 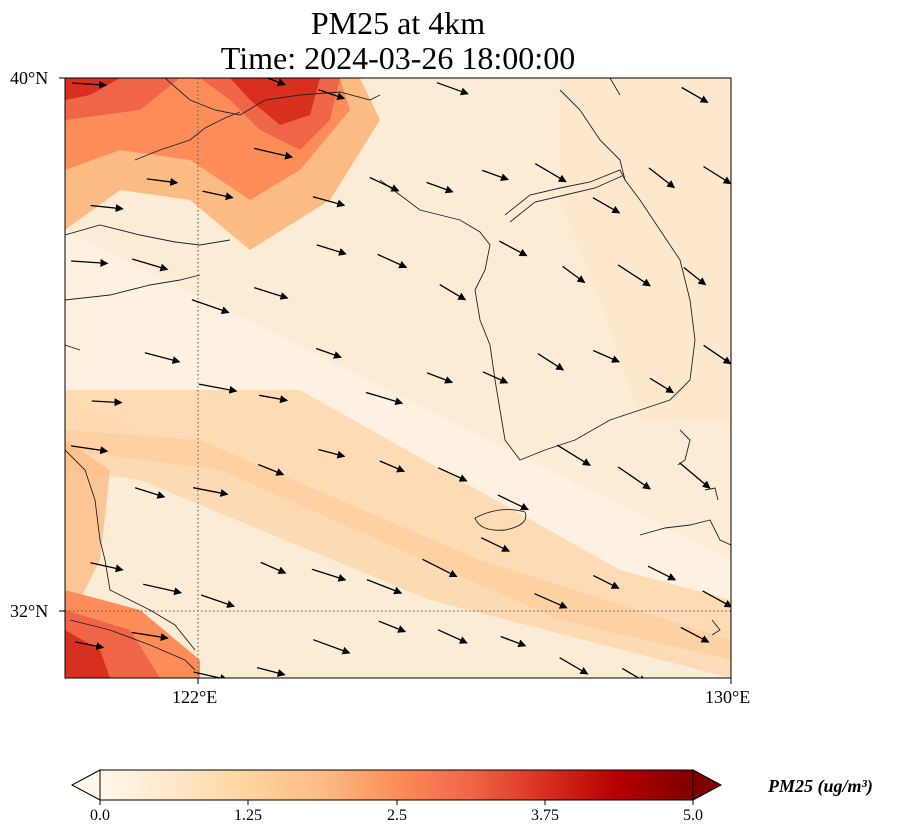 I want to click on colorbar-tick-3: 3.75, so click(x=545, y=815).